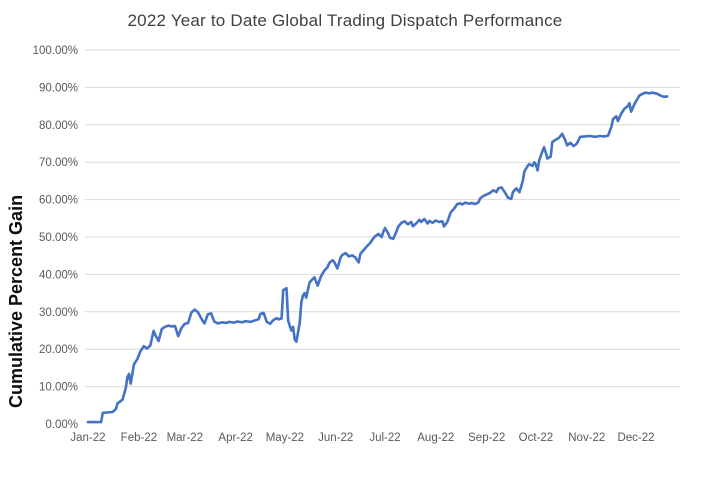 The image size is (705, 479). Describe the element at coordinates (58, 201) in the screenshot. I see `y-tick-label: 60.00%` at that location.